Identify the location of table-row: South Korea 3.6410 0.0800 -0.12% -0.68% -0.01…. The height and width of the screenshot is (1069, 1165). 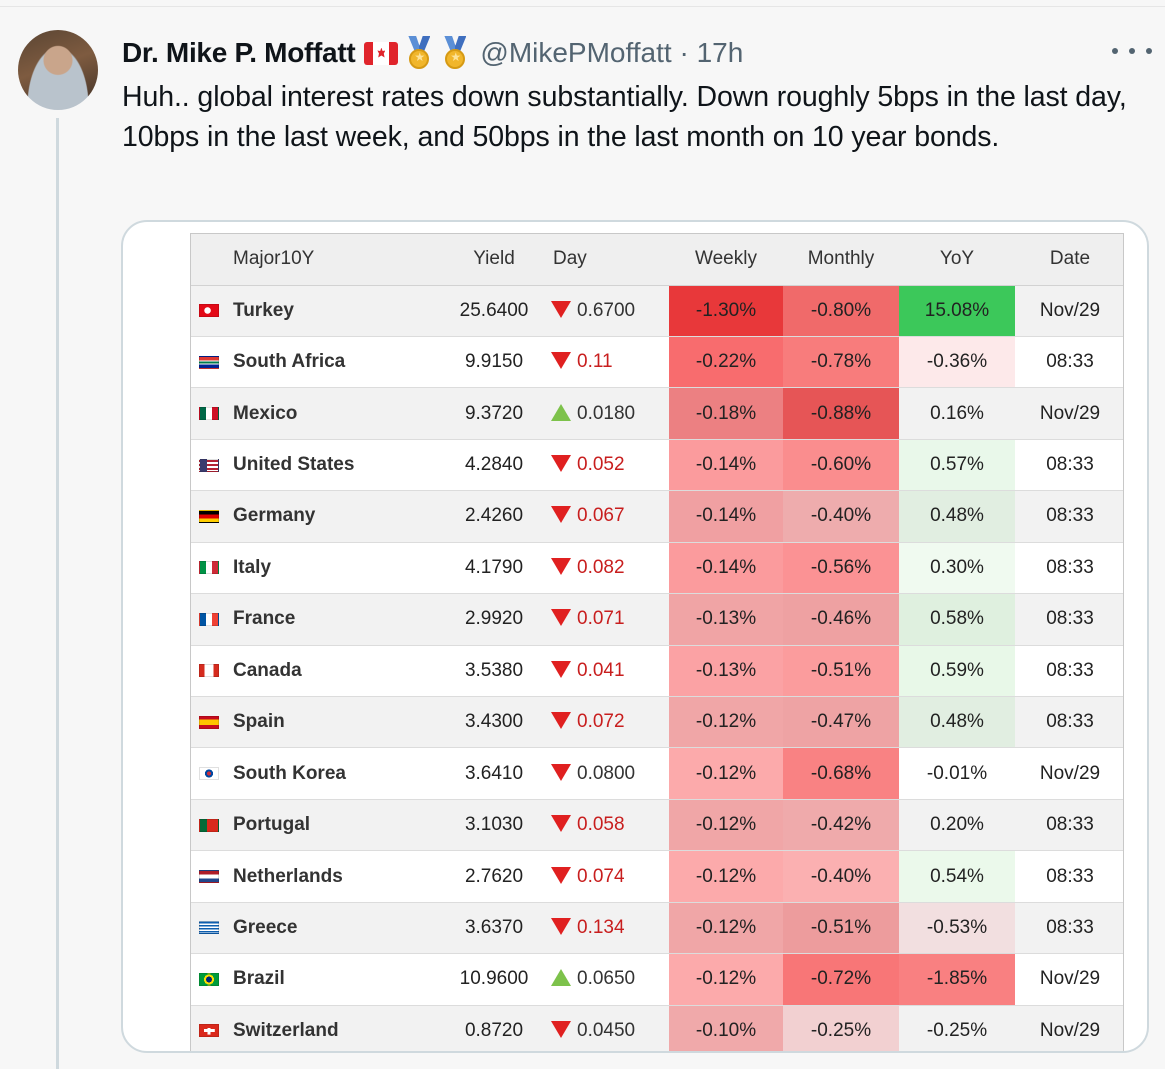
(657, 773).